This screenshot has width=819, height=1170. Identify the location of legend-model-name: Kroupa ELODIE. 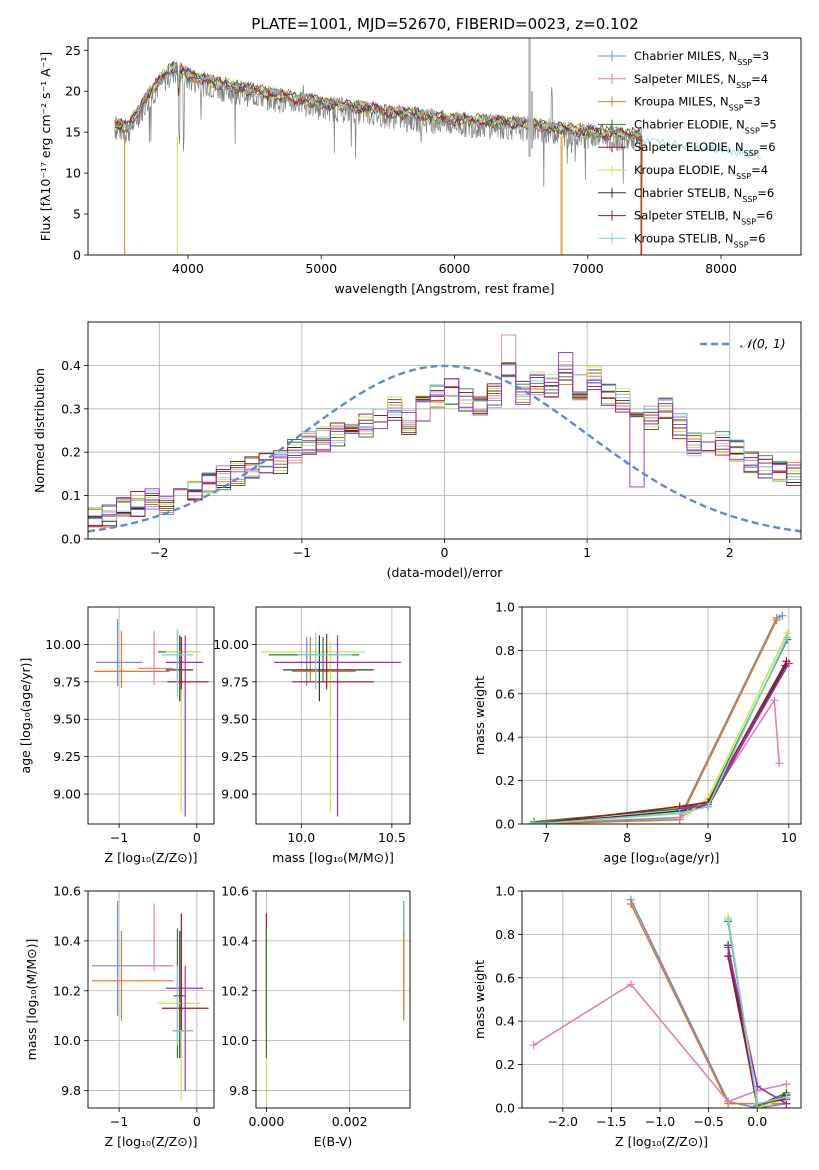
(677, 170).